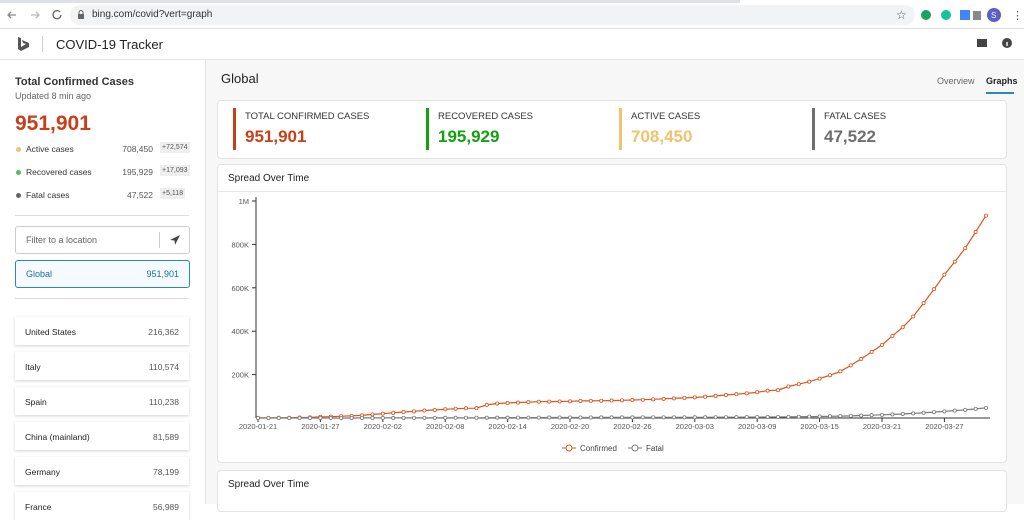 The width and height of the screenshot is (1024, 520). What do you see at coordinates (53, 96) in the screenshot?
I see `updated: Updated 8 min ago` at bounding box center [53, 96].